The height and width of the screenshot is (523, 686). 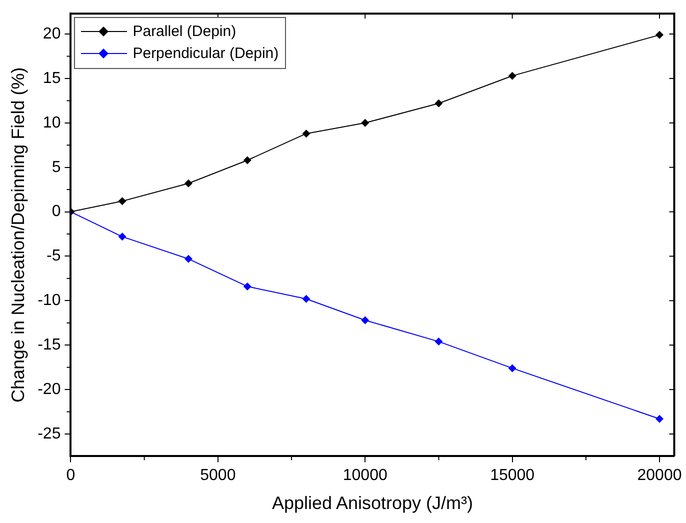 What do you see at coordinates (51, 78) in the screenshot?
I see `y-tick-label: 15` at bounding box center [51, 78].